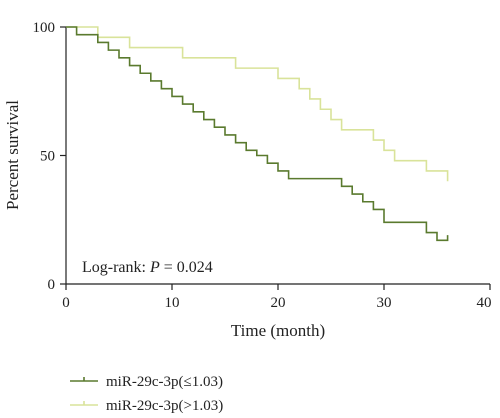 This screenshot has width=500, height=418. What do you see at coordinates (44, 28) in the screenshot?
I see `y-tick-label: 100` at bounding box center [44, 28].